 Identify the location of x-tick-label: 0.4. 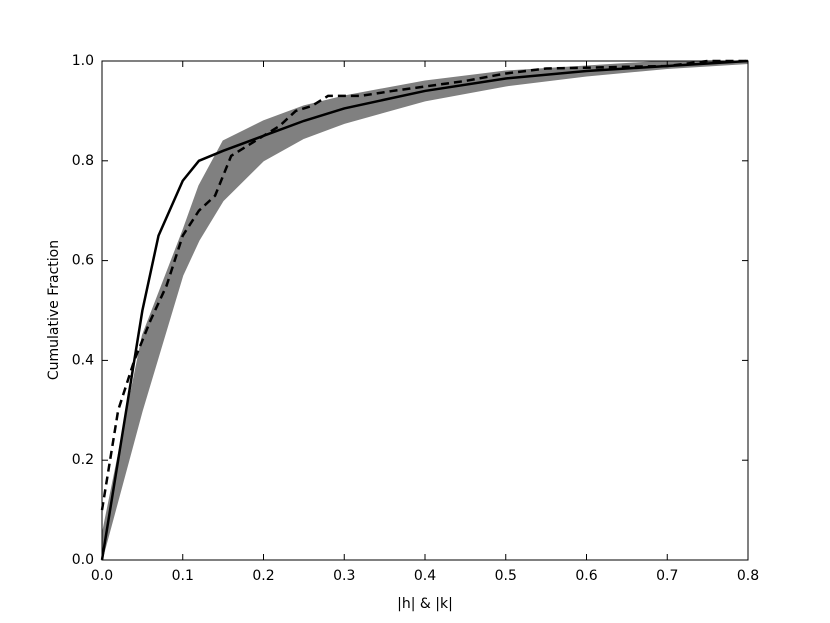
(425, 576).